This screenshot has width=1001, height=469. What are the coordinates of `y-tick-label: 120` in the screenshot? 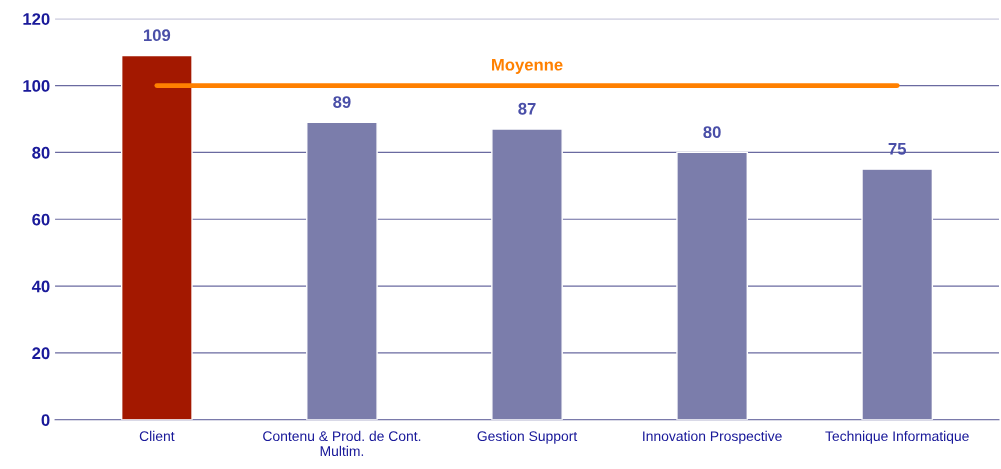 It's located at (36, 19).